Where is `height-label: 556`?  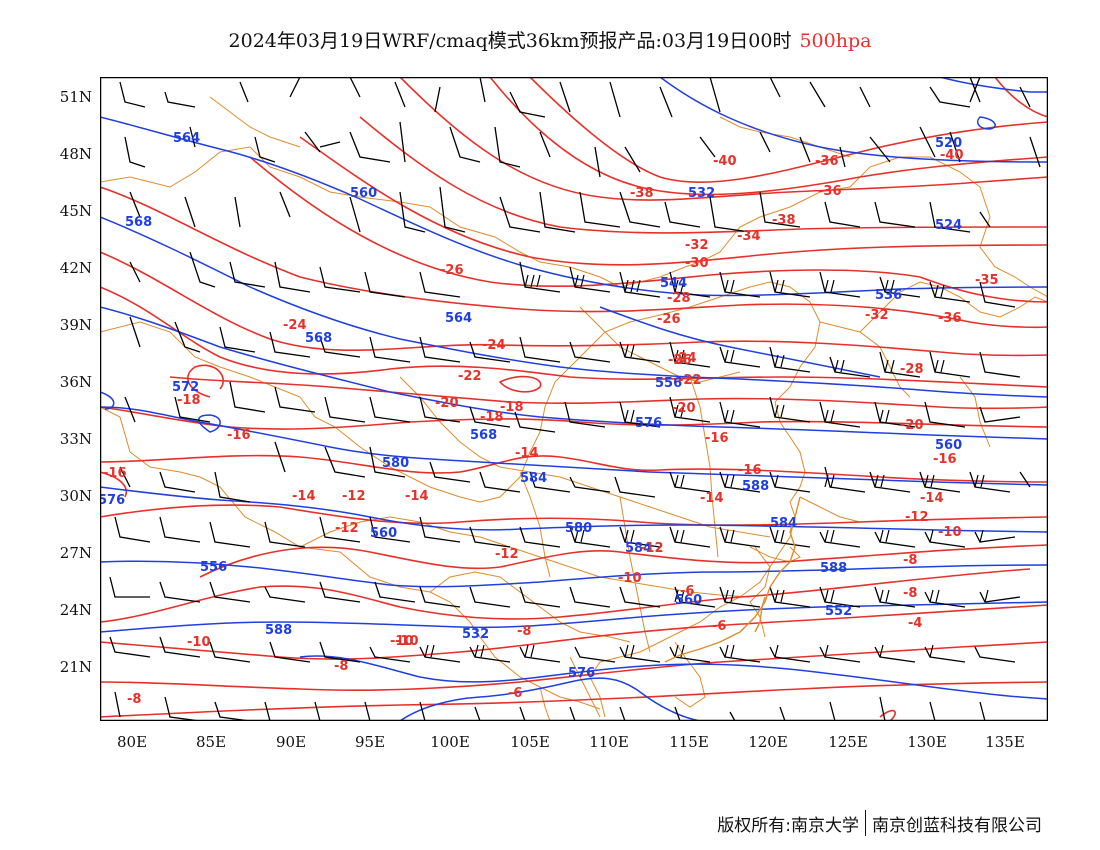
height-label: 556 is located at coordinates (668, 383).